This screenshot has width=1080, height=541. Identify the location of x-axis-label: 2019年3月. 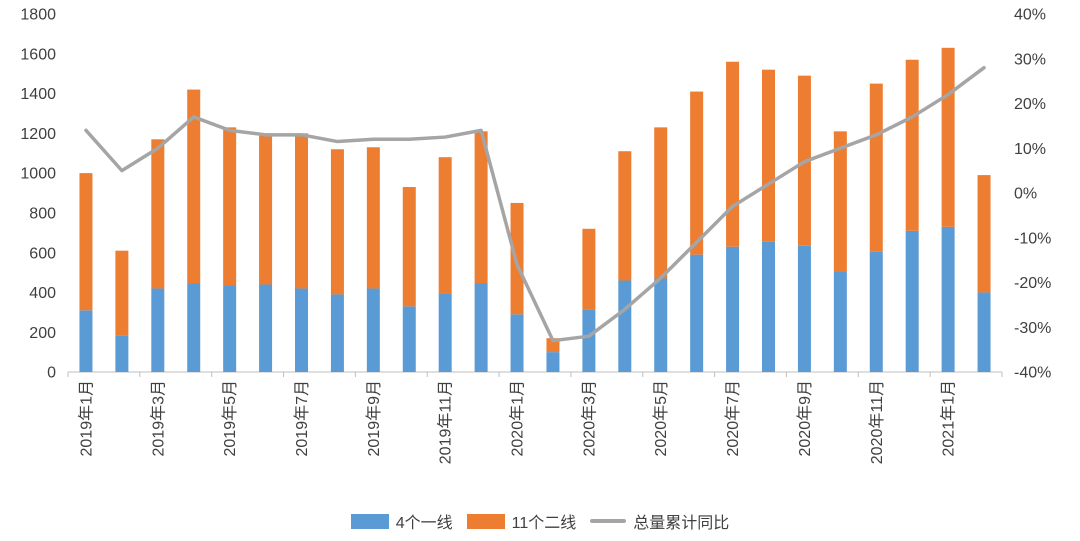
(158, 418).